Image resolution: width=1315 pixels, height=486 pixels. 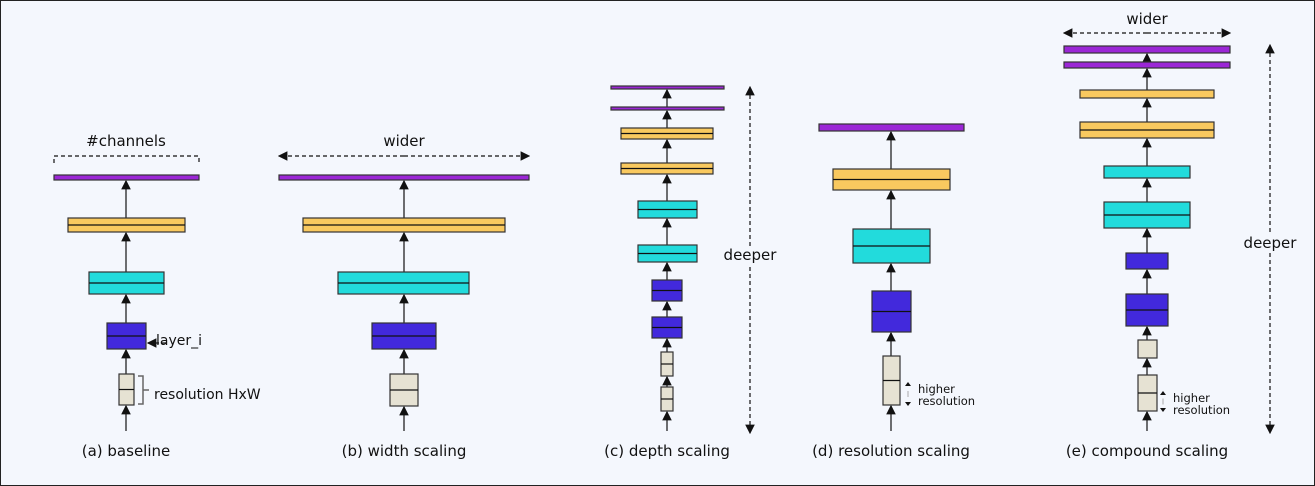 What do you see at coordinates (207, 395) in the screenshot?
I see `resolution-label: resolution HxW` at bounding box center [207, 395].